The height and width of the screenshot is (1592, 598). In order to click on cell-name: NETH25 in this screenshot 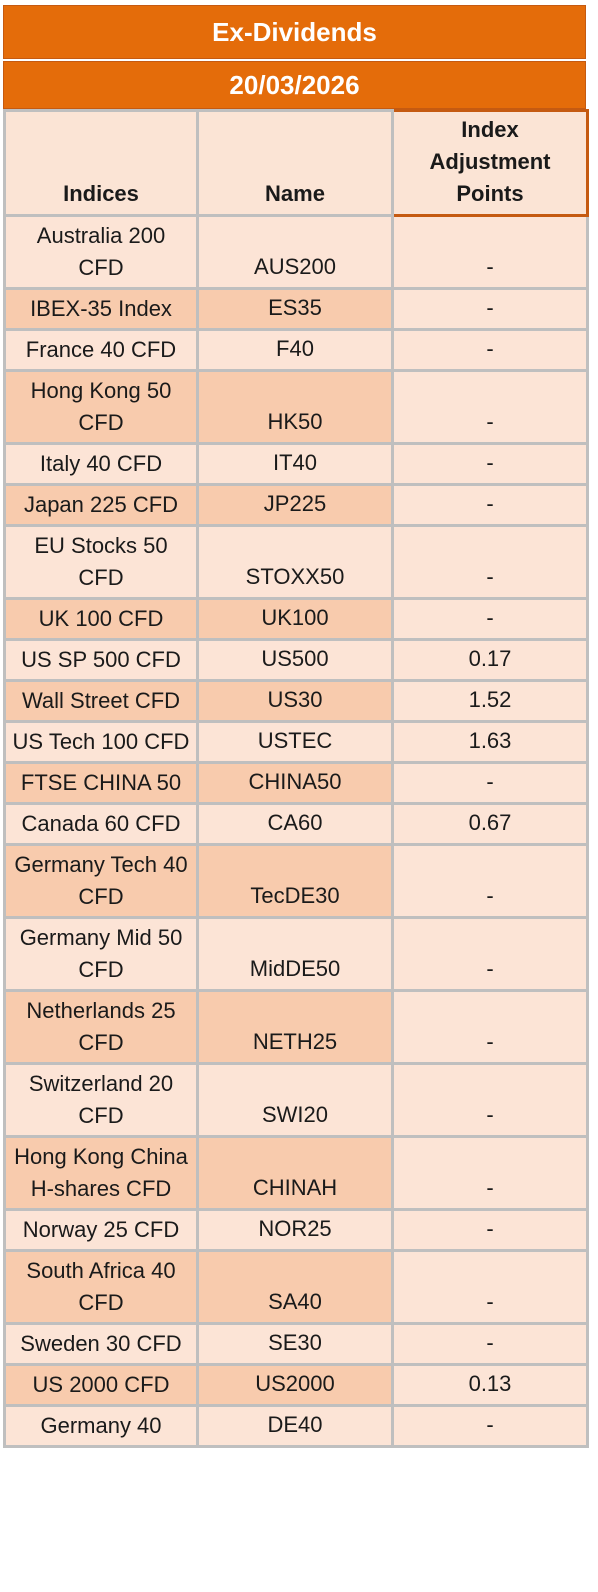, I will do `click(295, 1027)`.